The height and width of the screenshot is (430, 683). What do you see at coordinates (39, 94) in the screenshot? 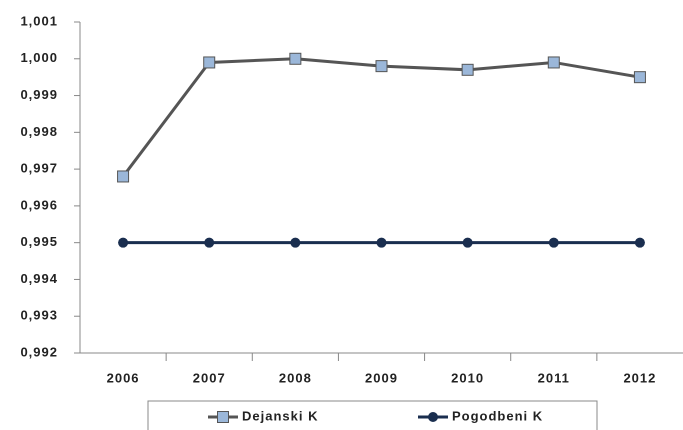
I see `y-tick-label: 0,999` at bounding box center [39, 94].